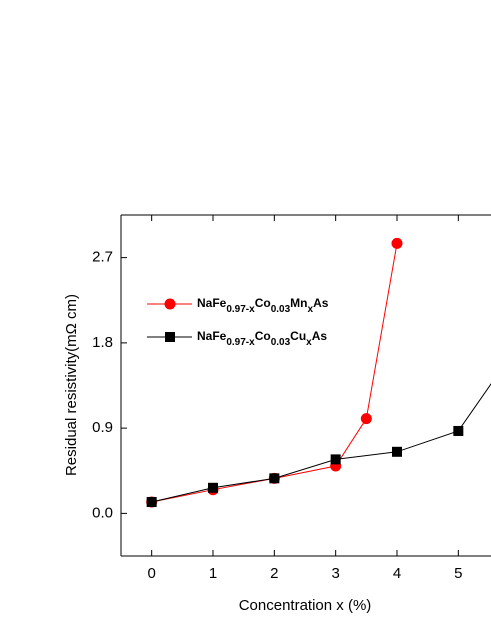 This screenshot has height=635, width=491. Describe the element at coordinates (213, 573) in the screenshot. I see `x-tick-label: 1` at that location.